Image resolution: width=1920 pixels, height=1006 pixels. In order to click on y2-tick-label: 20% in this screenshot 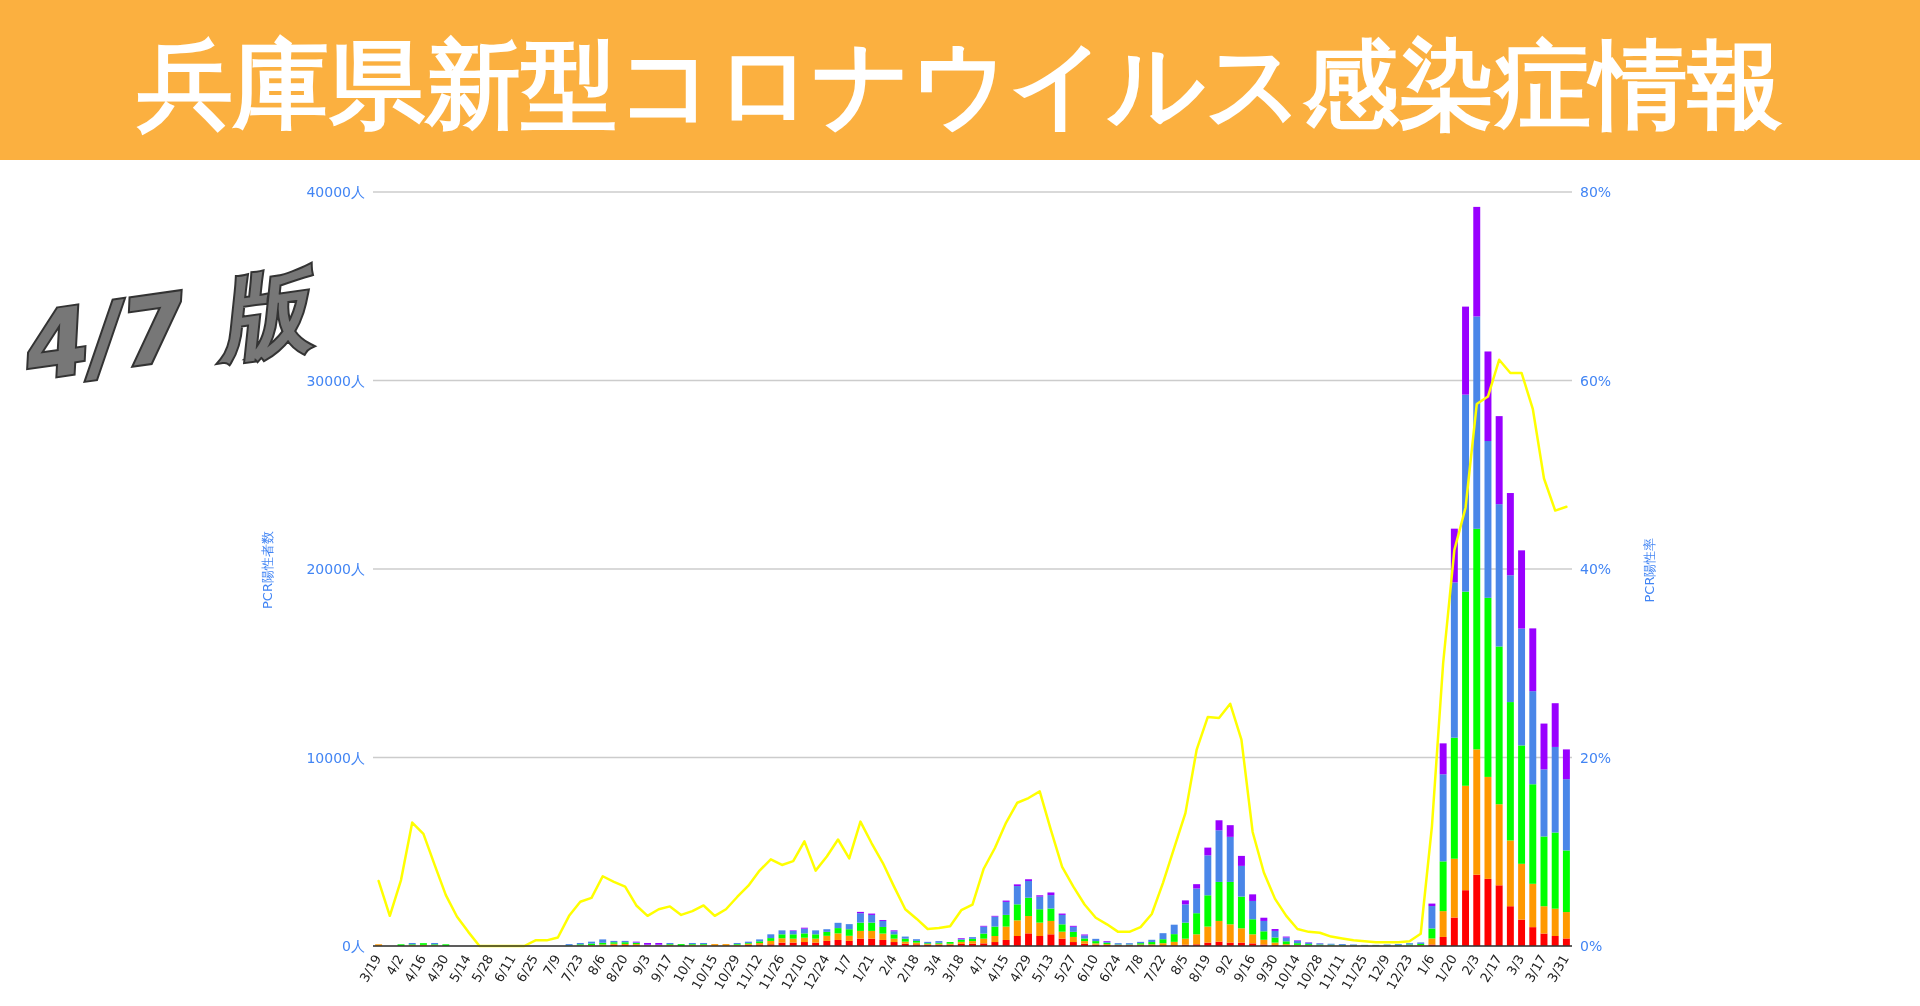, I will do `click(1596, 757)`.